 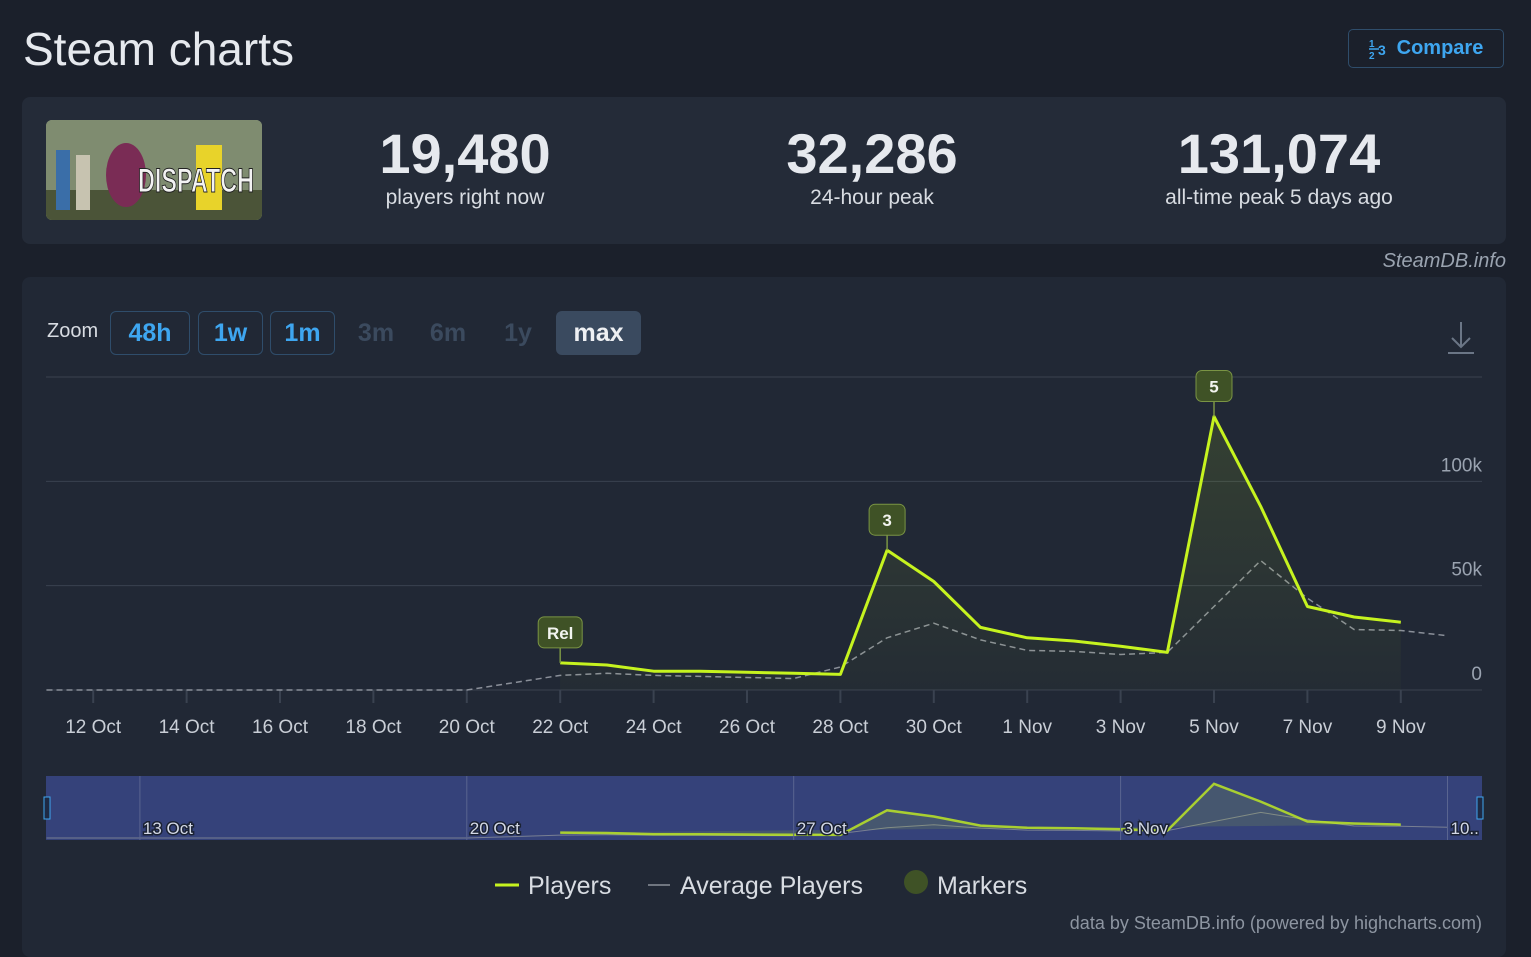 What do you see at coordinates (747, 727) in the screenshot?
I see `x-tick-label: 26 Oct` at bounding box center [747, 727].